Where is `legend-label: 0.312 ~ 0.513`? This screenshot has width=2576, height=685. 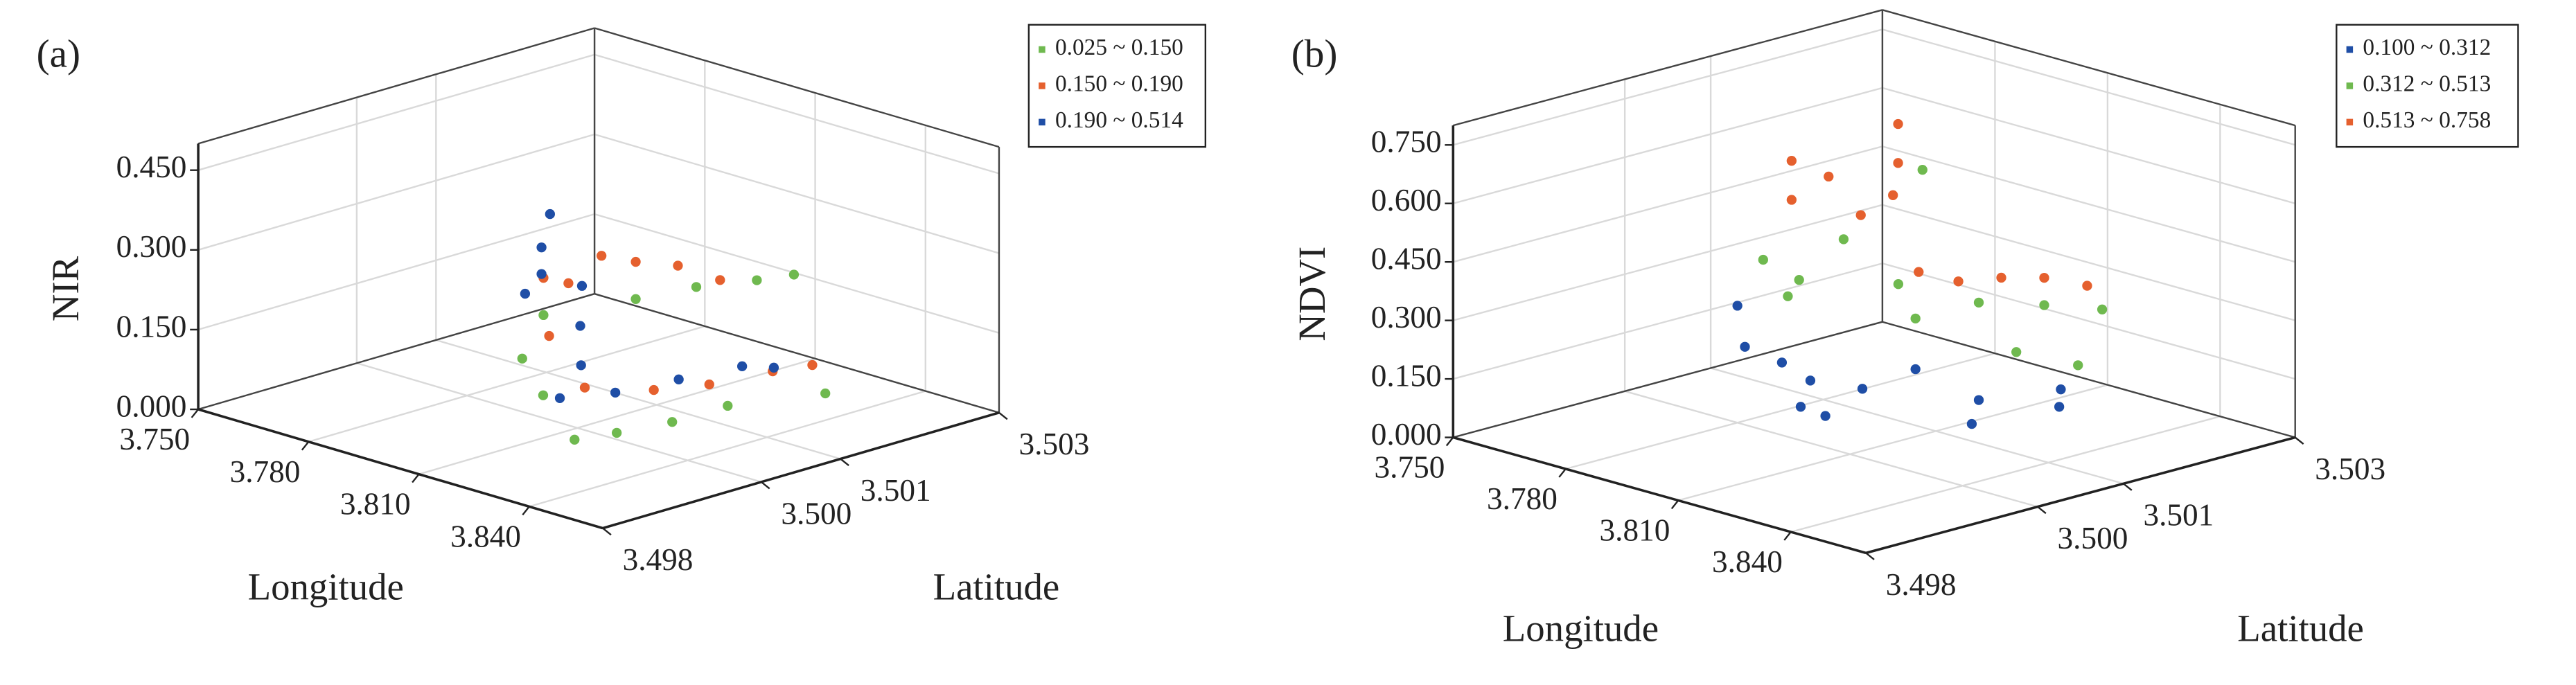
legend-label: 0.312 ~ 0.513 is located at coordinates (2427, 84).